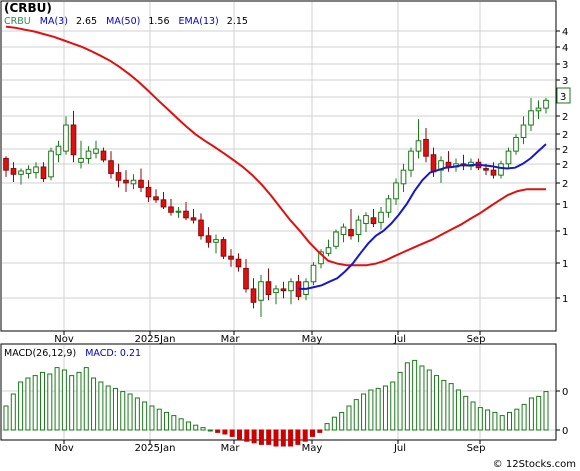  Describe the element at coordinates (64, 448) in the screenshot. I see `macd-x-tick-label: Nov` at that location.